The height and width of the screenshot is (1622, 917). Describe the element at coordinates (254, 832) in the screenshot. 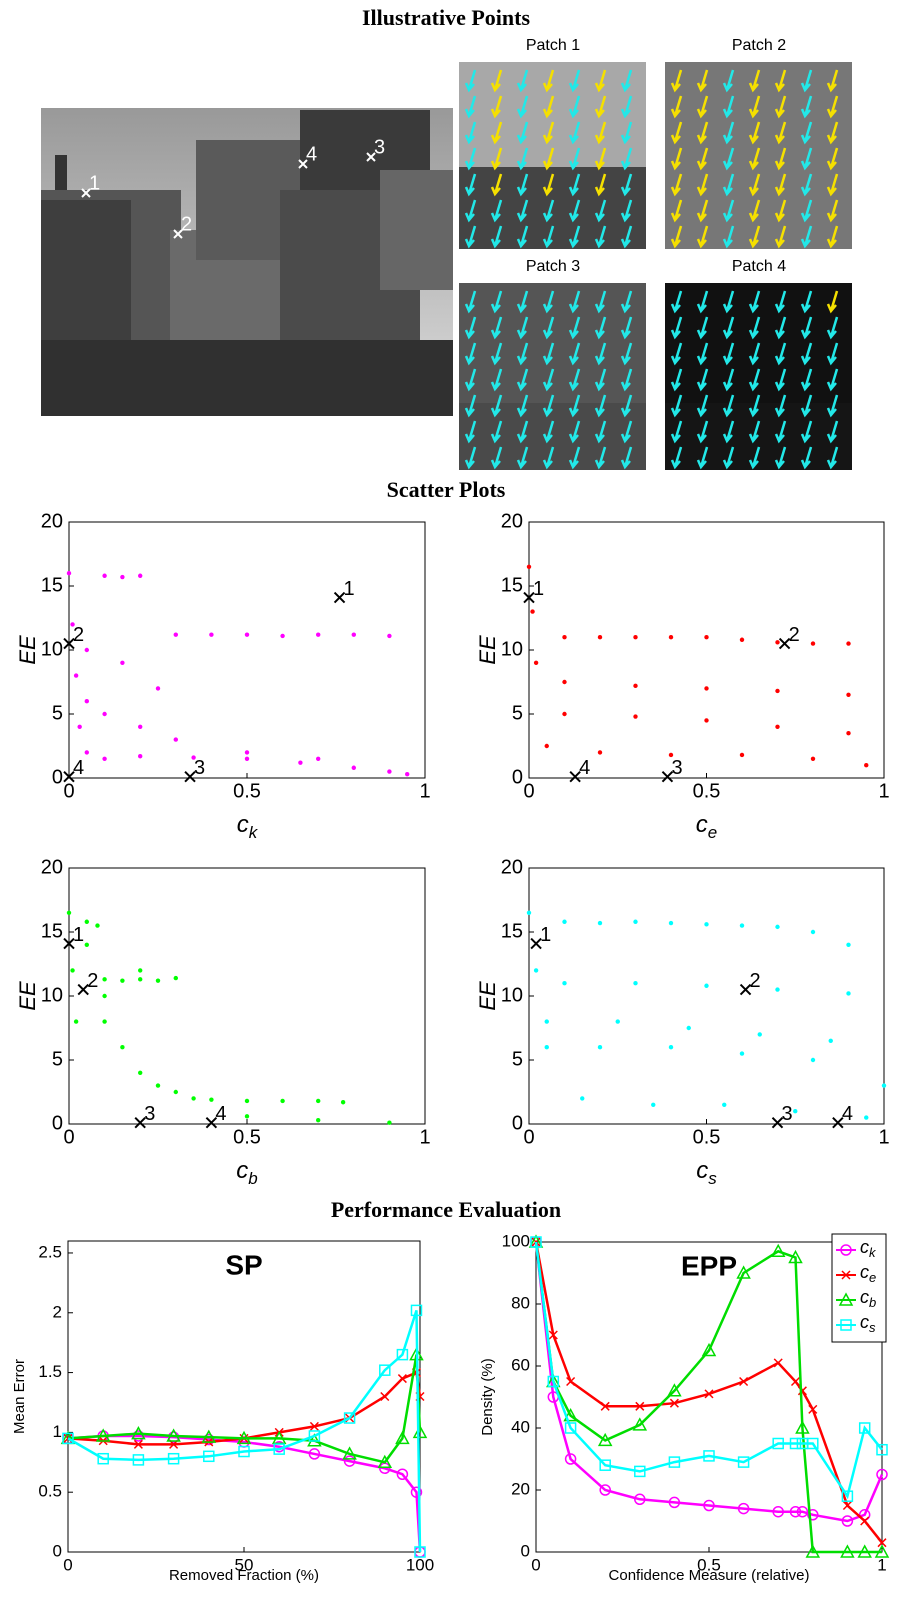

I see `x-axis-label-sub: k` at that location.